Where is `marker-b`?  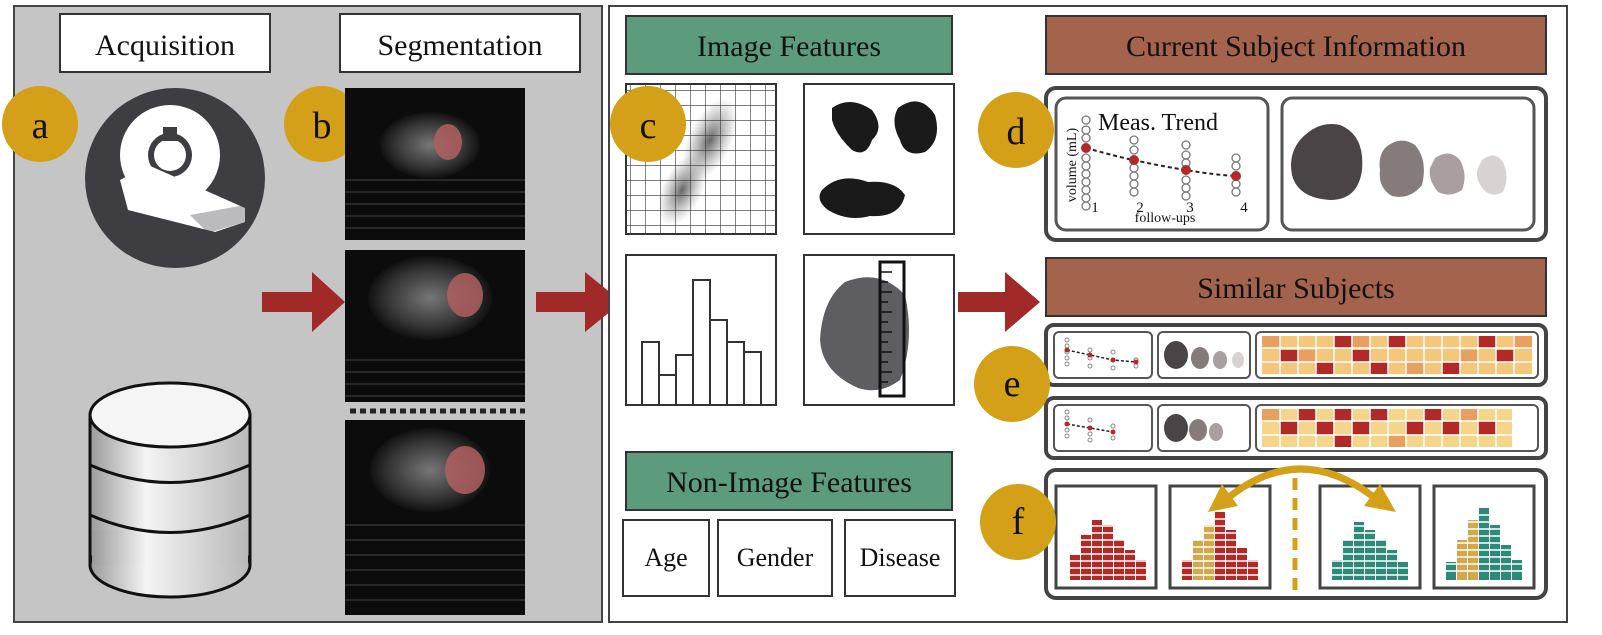
marker-b is located at coordinates (322, 124).